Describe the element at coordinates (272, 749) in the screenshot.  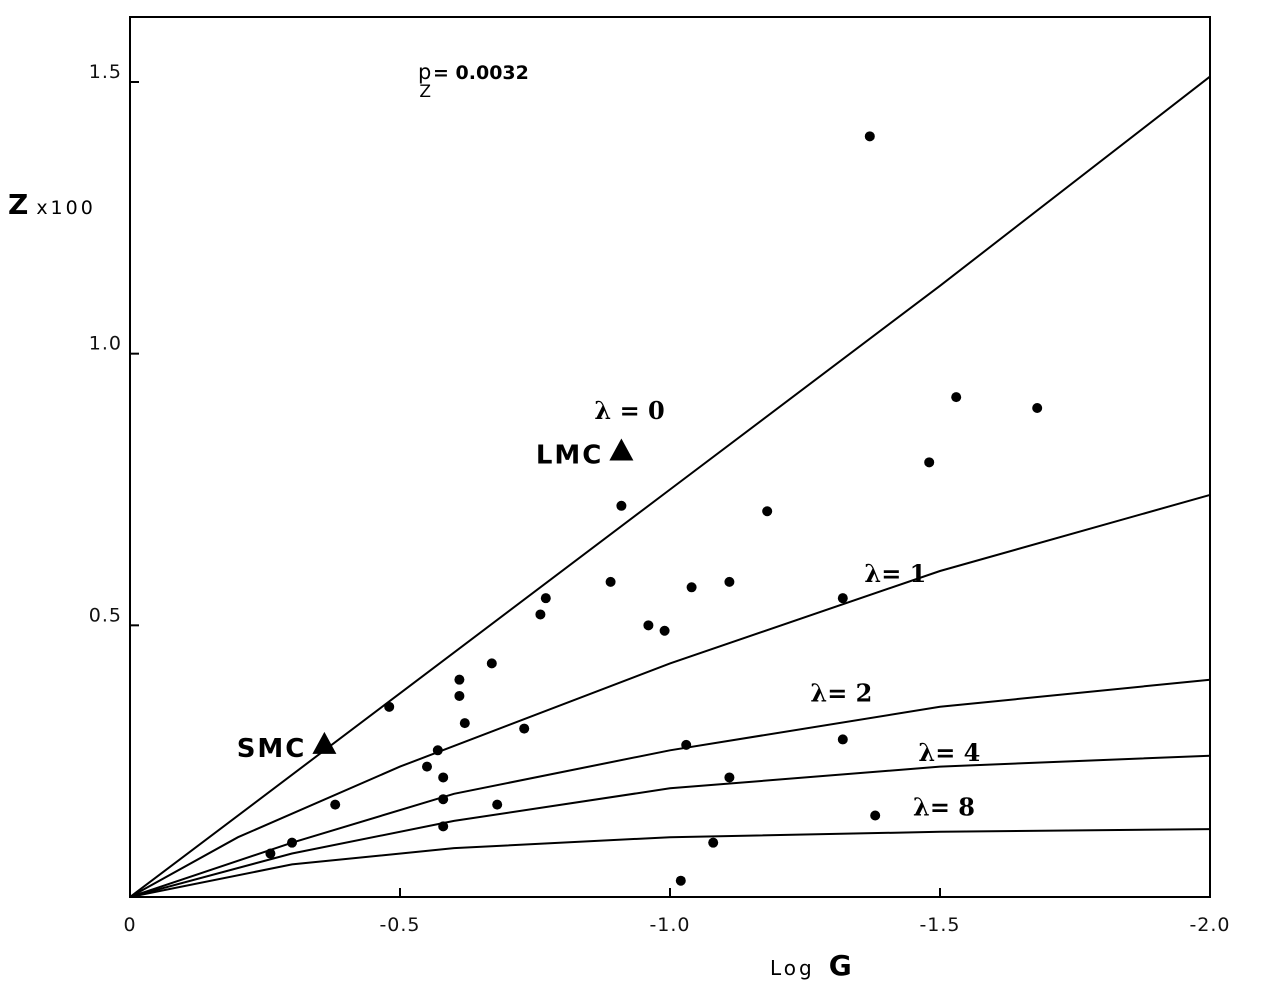
I see `galaxy-label: SMC` at that location.